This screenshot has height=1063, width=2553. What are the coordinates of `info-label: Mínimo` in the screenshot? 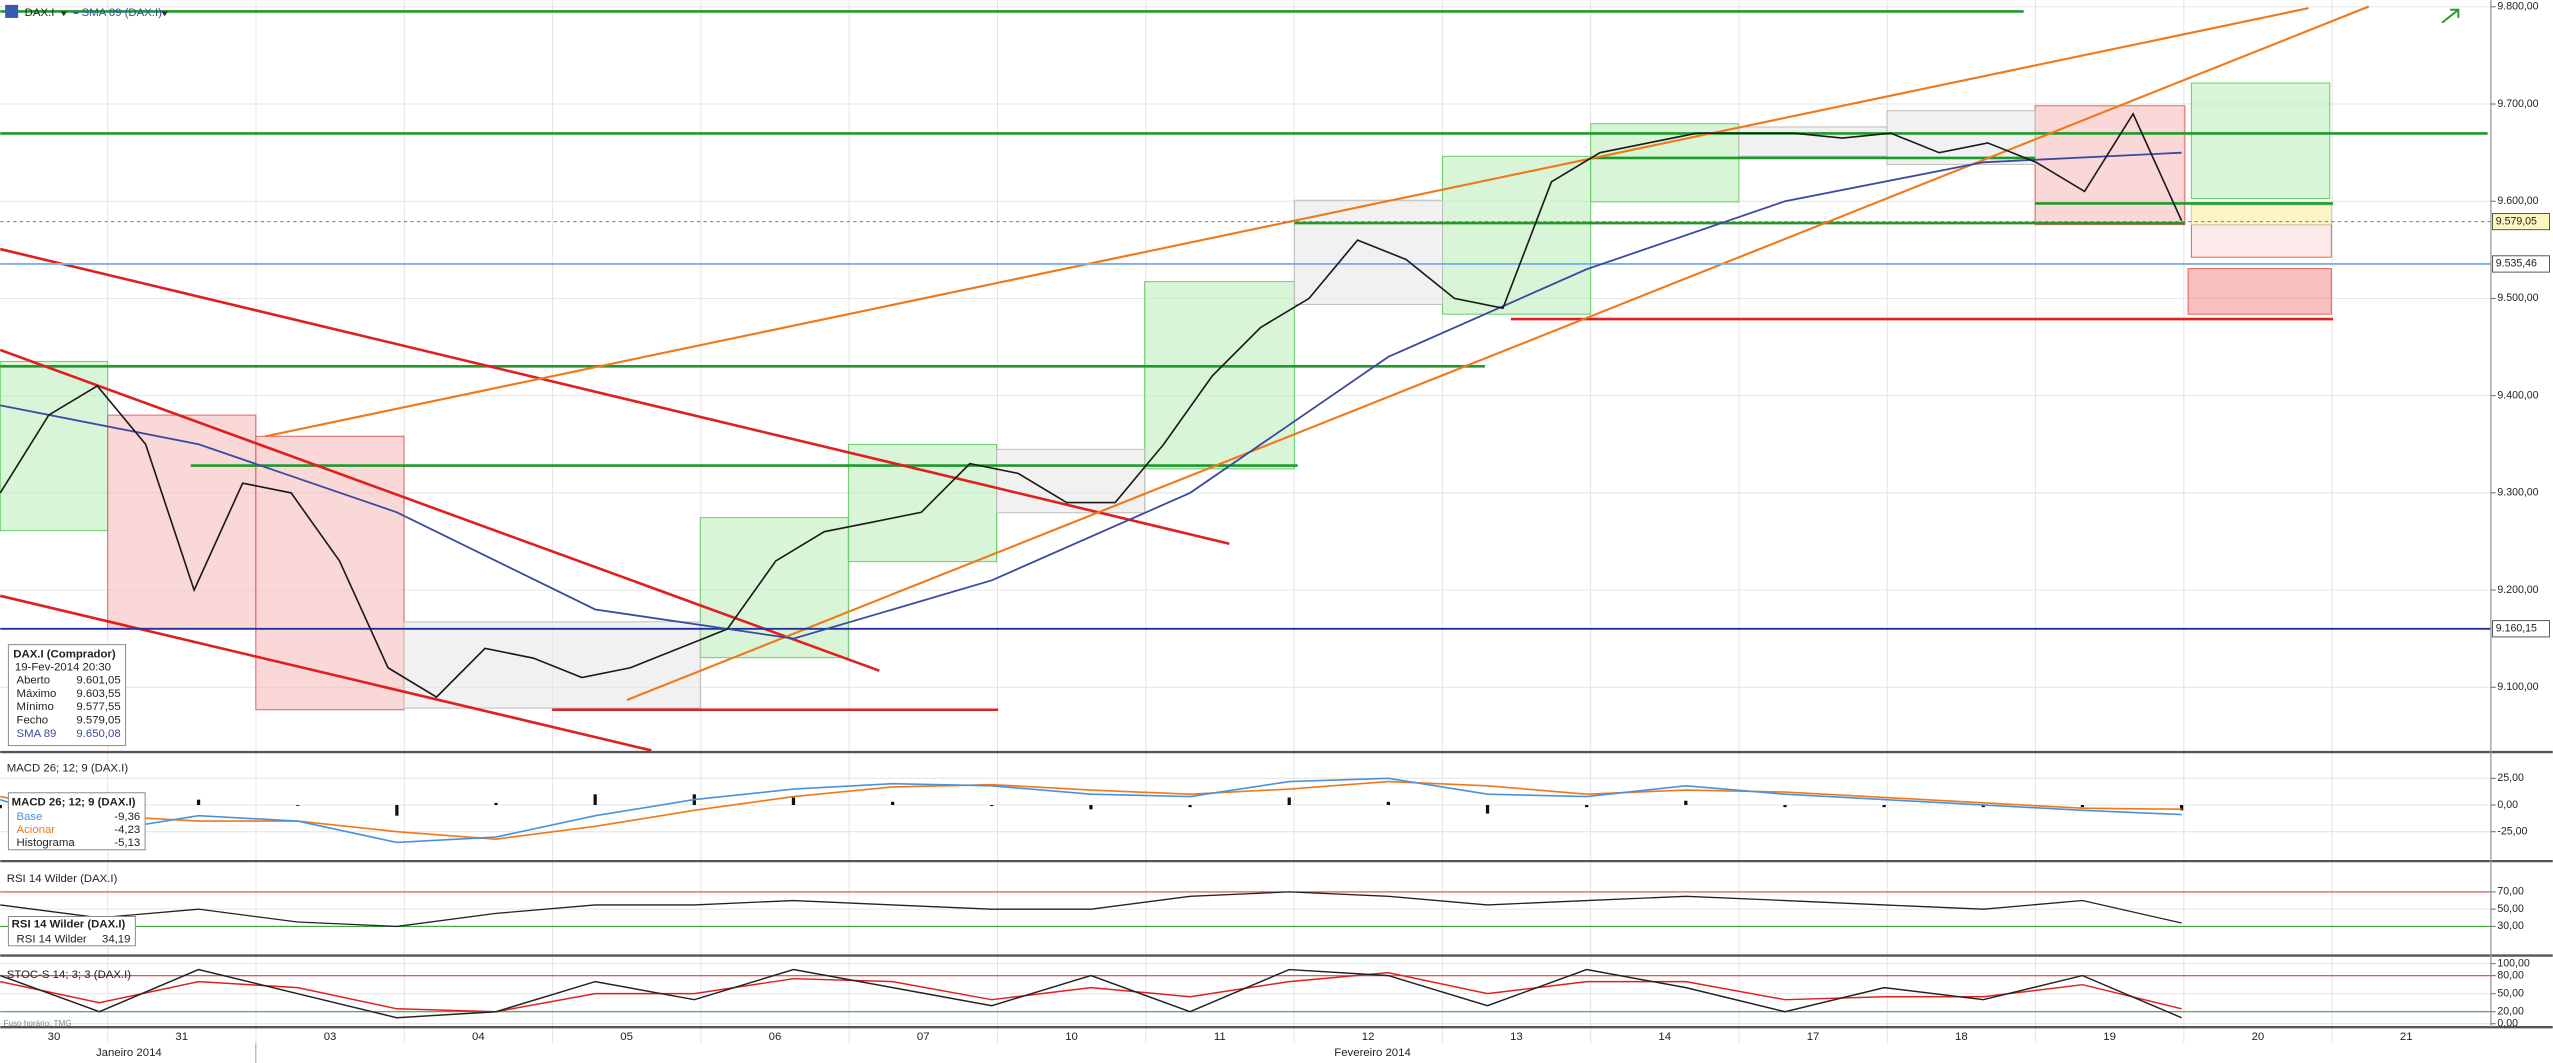 It's located at (35, 707).